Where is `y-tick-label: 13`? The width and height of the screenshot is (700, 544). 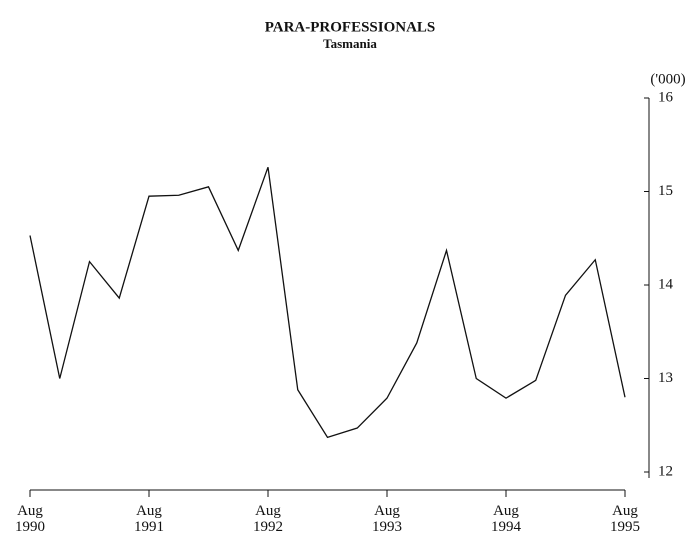
y-tick-label: 13 is located at coordinates (665, 378).